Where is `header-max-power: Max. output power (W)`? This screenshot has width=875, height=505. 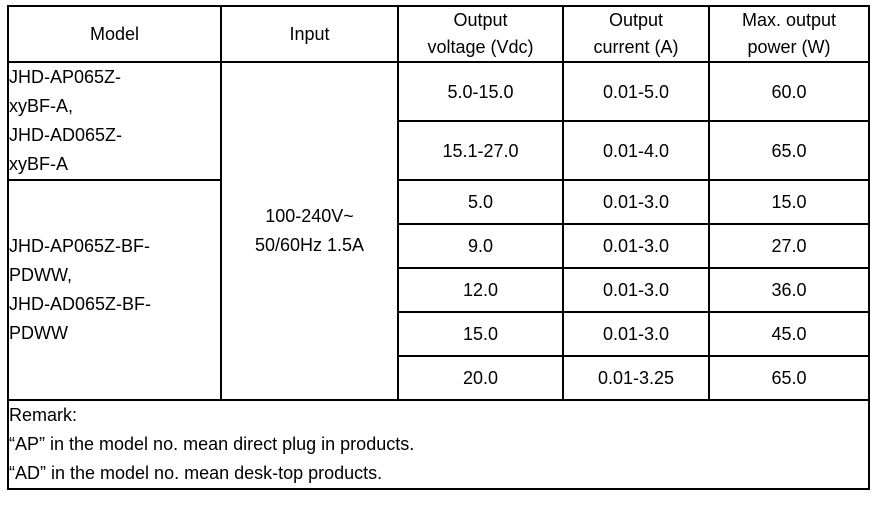
header-max-power: Max. output power (W) is located at coordinates (789, 34).